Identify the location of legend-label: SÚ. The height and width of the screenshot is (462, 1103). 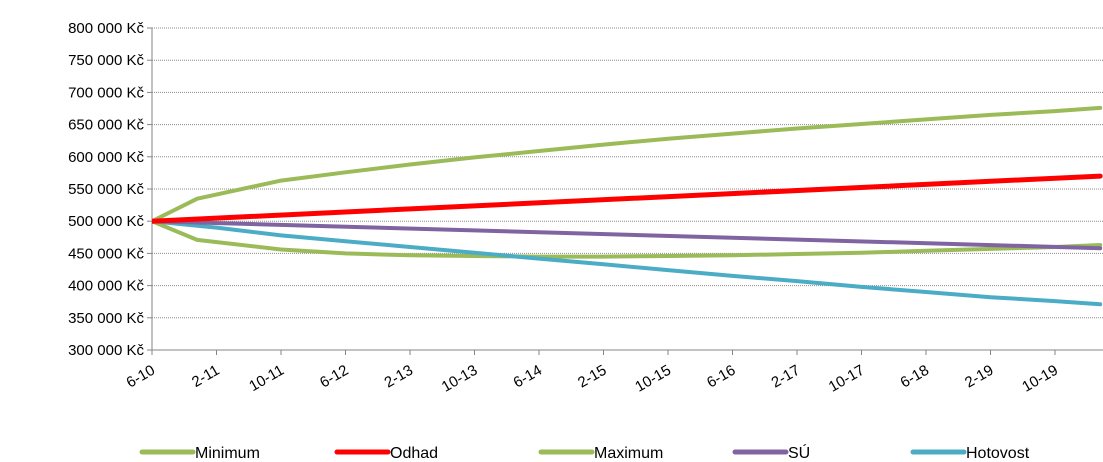
(799, 452).